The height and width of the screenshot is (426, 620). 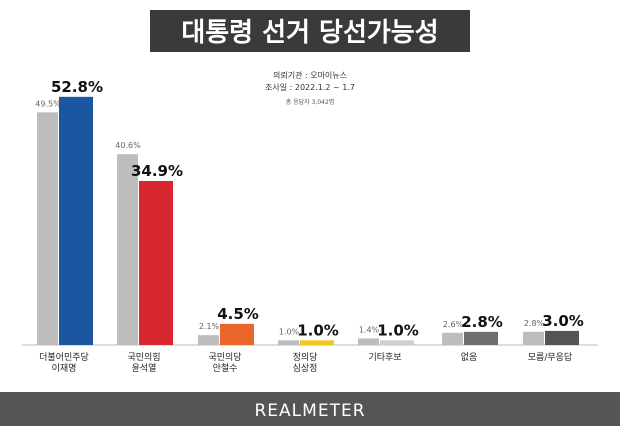 What do you see at coordinates (310, 87) in the screenshot?
I see `note: 조사일 : 2022.1.2 ~ 1.7` at bounding box center [310, 87].